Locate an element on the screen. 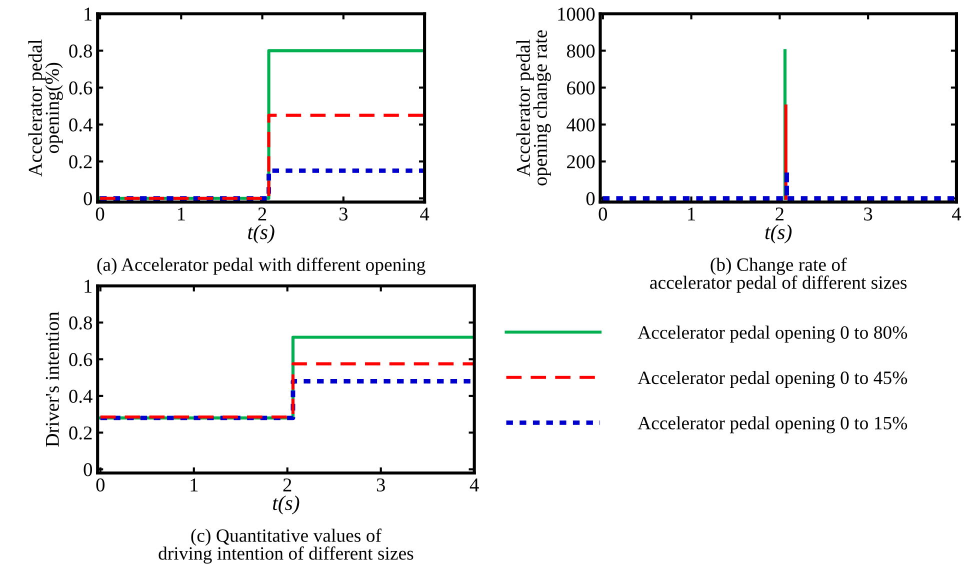  y-tick-label: 1000 is located at coordinates (576, 14).